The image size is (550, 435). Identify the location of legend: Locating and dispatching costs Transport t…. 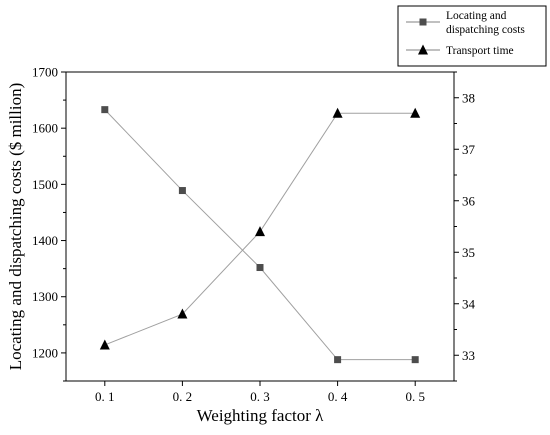
(472, 36).